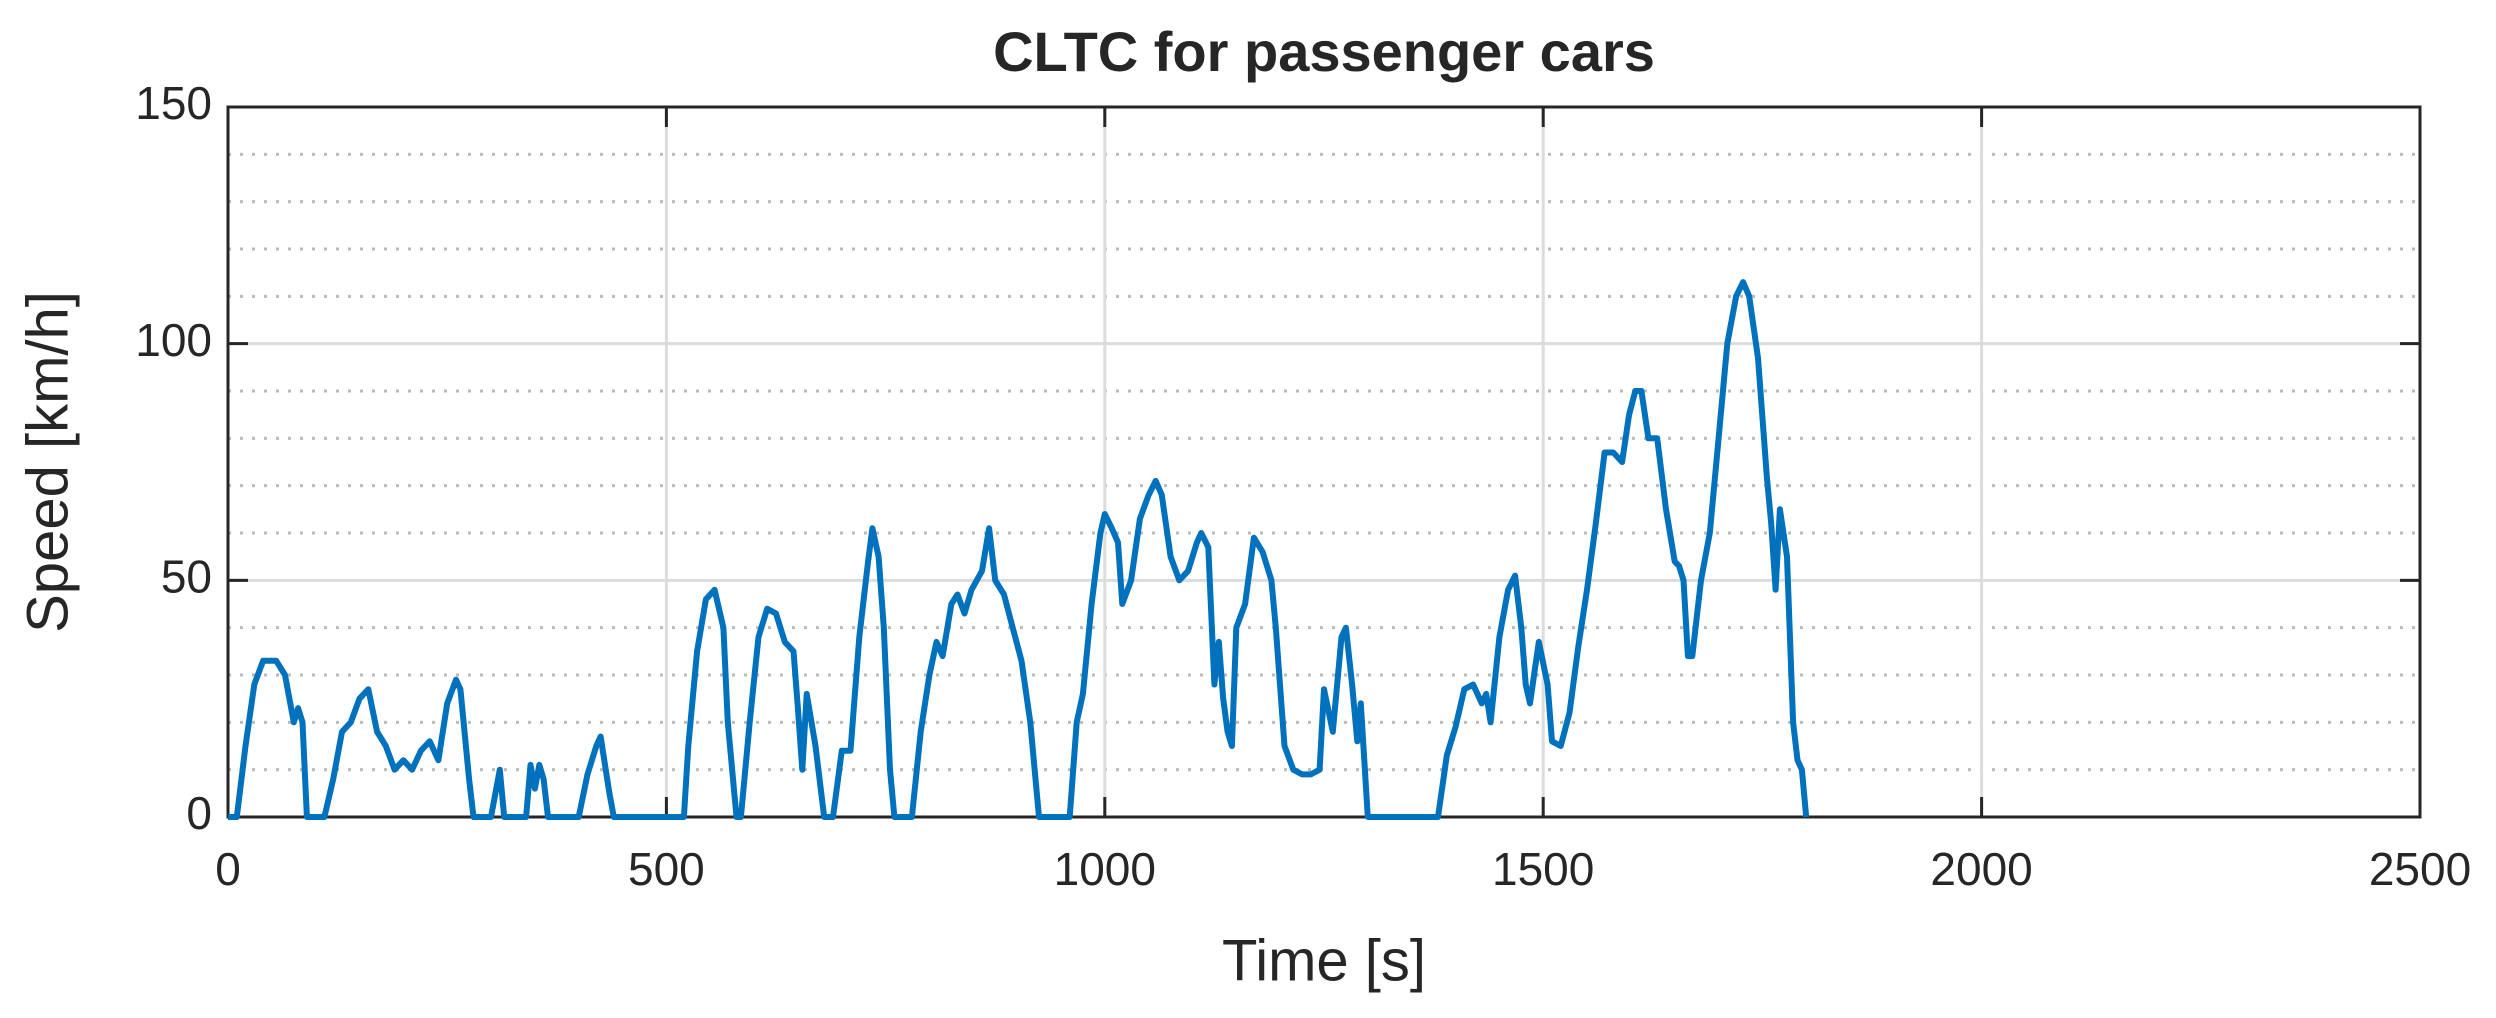 Image resolution: width=2496 pixels, height=1018 pixels. Describe the element at coordinates (47, 462) in the screenshot. I see `y-axis-label: Speed [km/h]` at that location.